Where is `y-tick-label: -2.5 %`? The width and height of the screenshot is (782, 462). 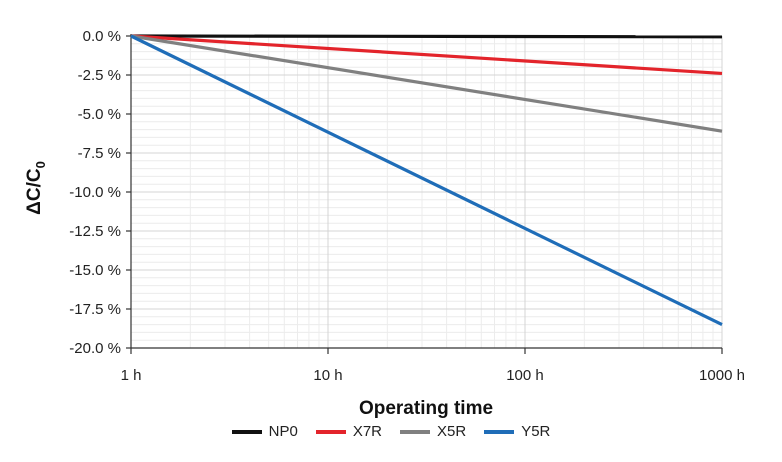 y-tick-label: -2.5 % is located at coordinates (99, 75).